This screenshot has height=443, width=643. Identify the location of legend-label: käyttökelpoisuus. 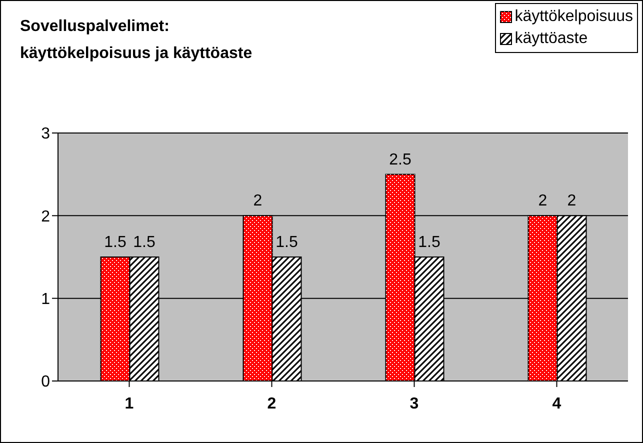
(573, 17).